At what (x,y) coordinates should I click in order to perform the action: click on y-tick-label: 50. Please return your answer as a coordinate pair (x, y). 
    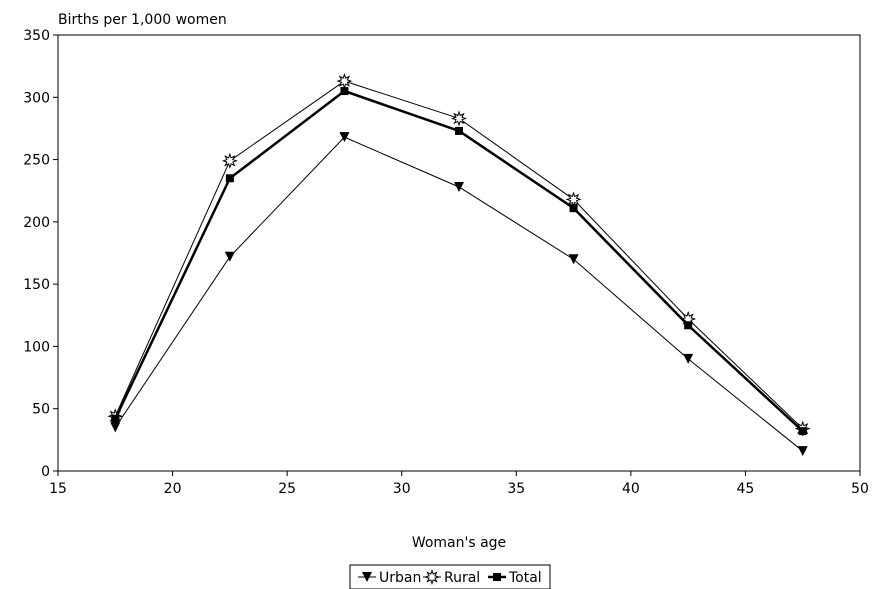
    Looking at the image, I should click on (41, 410).